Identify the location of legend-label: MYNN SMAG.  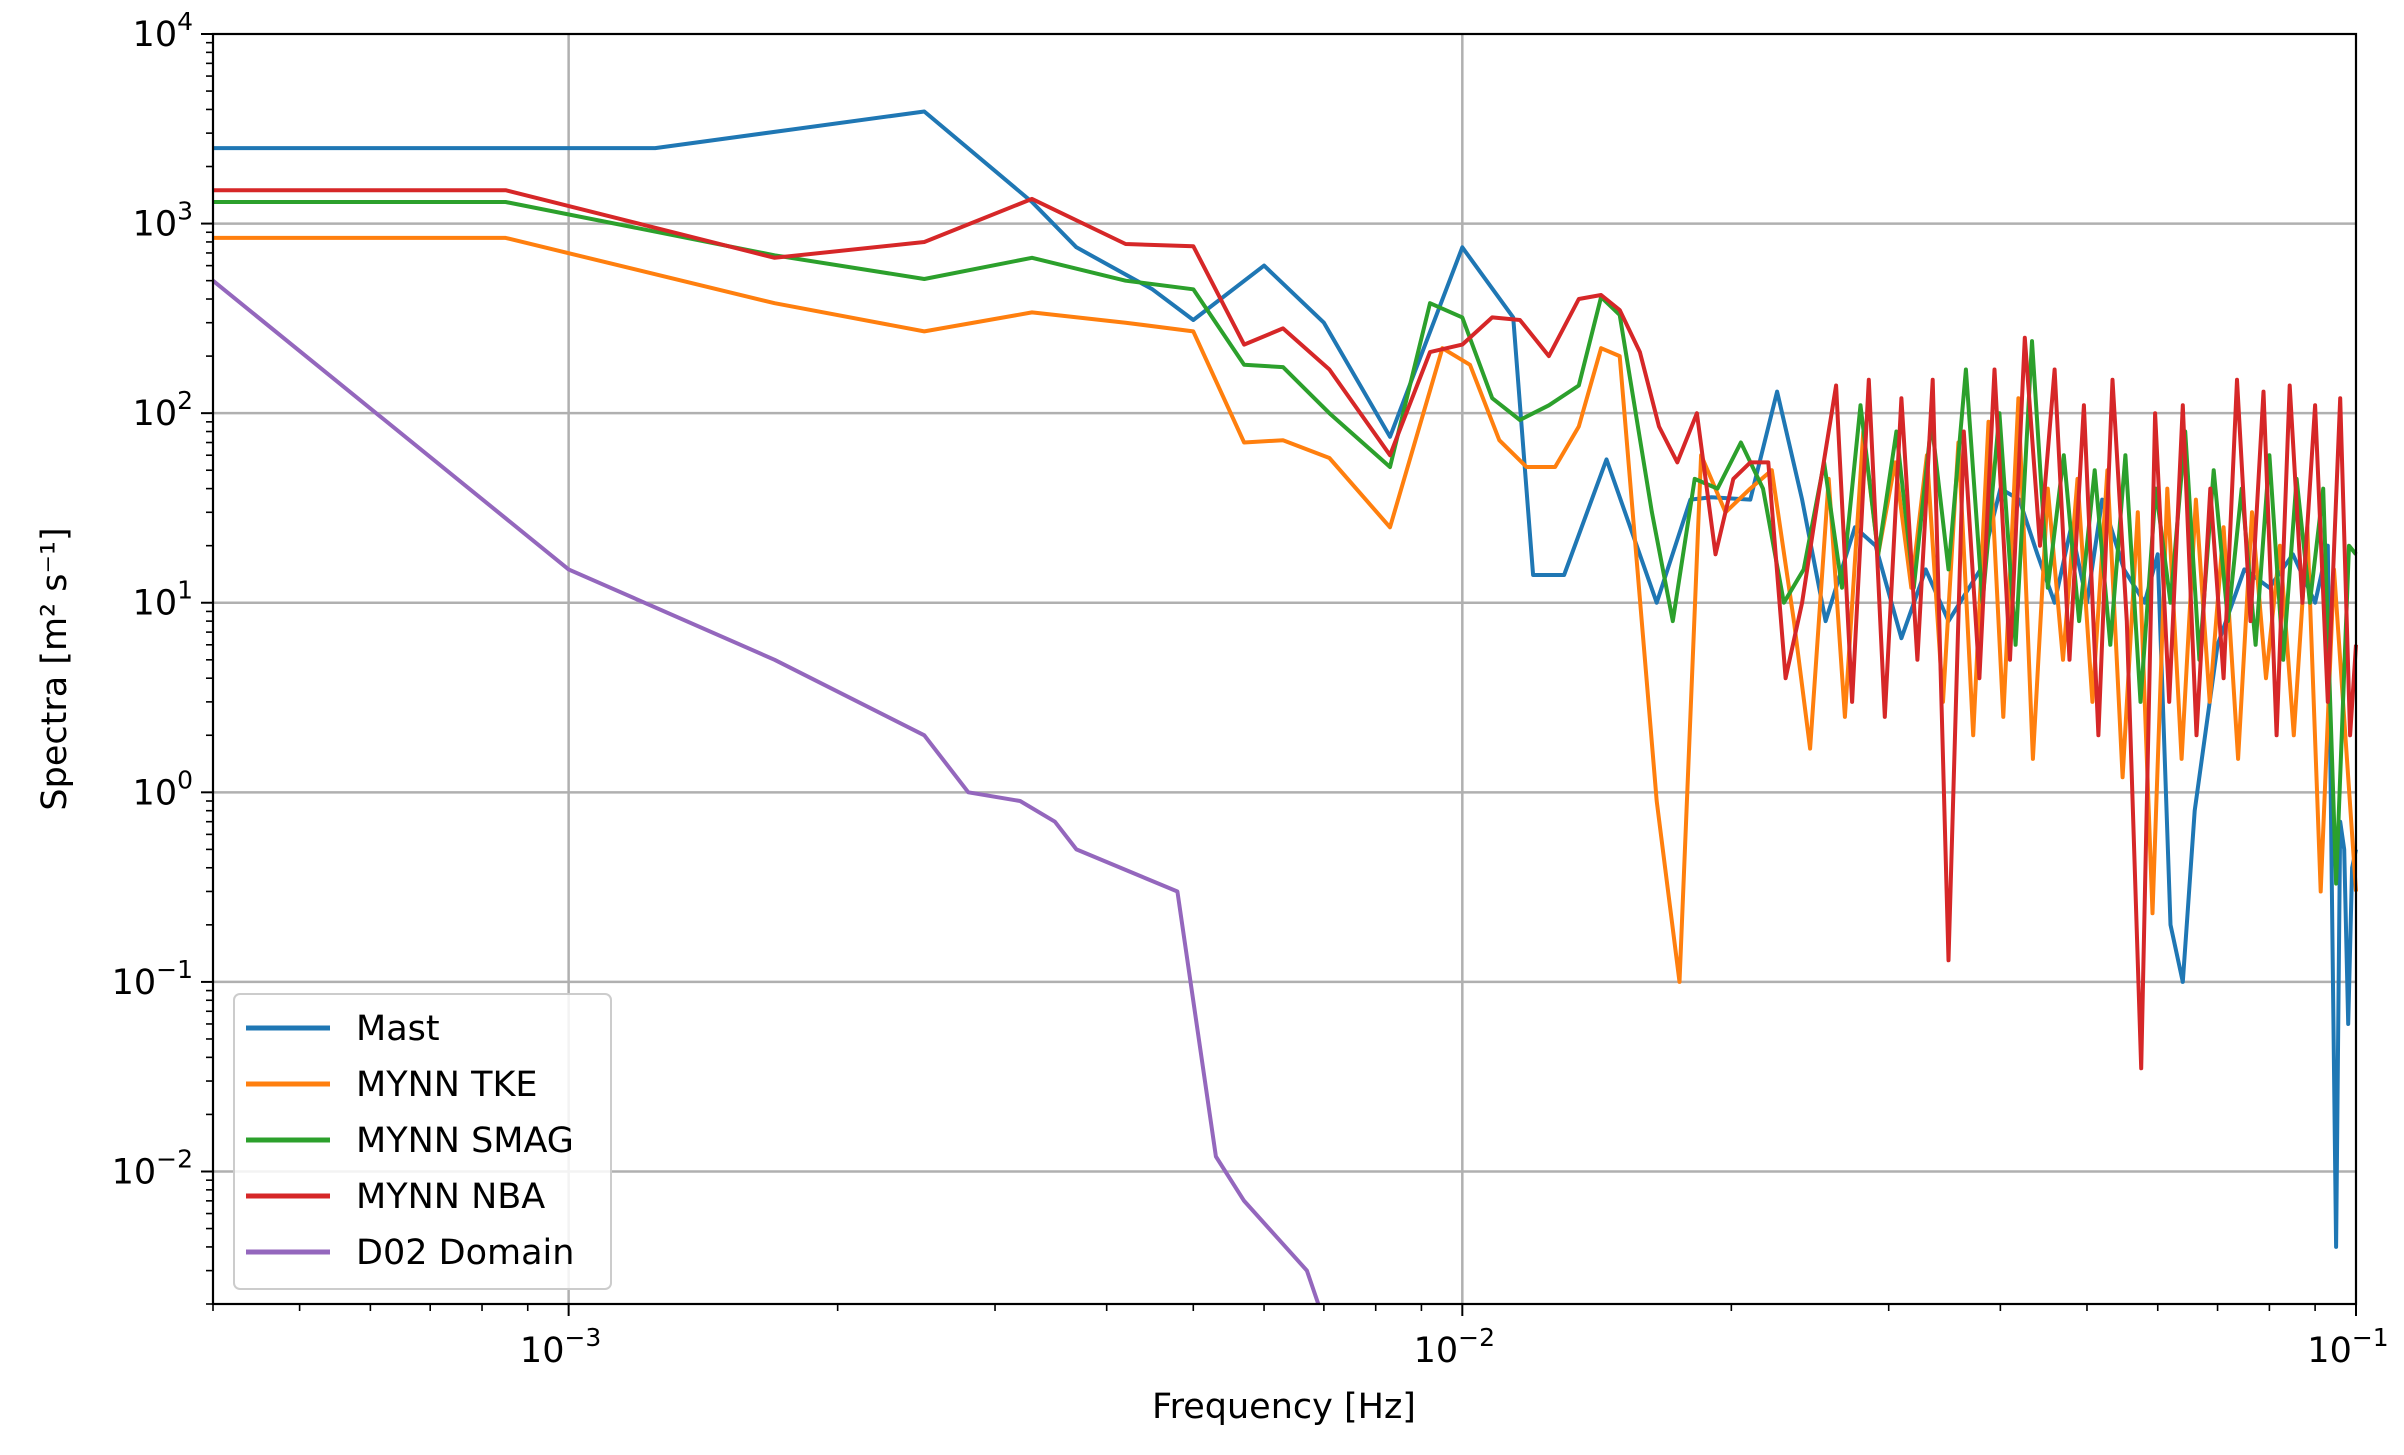
(465, 1141).